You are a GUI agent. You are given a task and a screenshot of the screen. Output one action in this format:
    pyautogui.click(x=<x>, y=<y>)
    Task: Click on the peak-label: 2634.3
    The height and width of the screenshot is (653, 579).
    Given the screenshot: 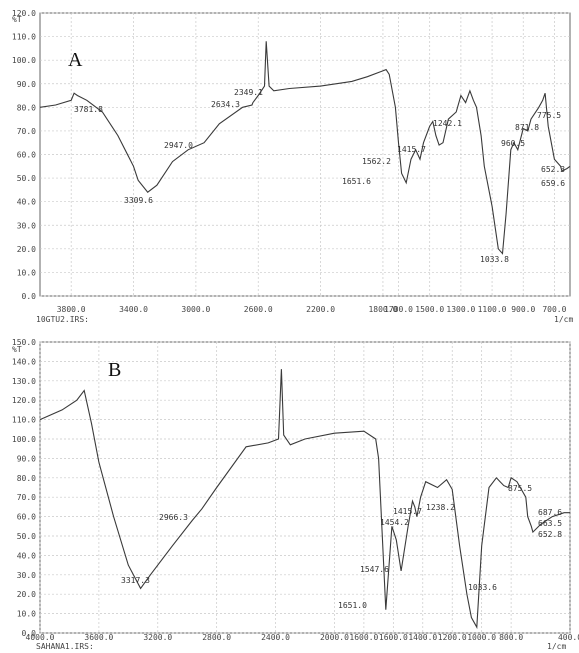 What is the action you would take?
    pyautogui.click(x=225, y=104)
    